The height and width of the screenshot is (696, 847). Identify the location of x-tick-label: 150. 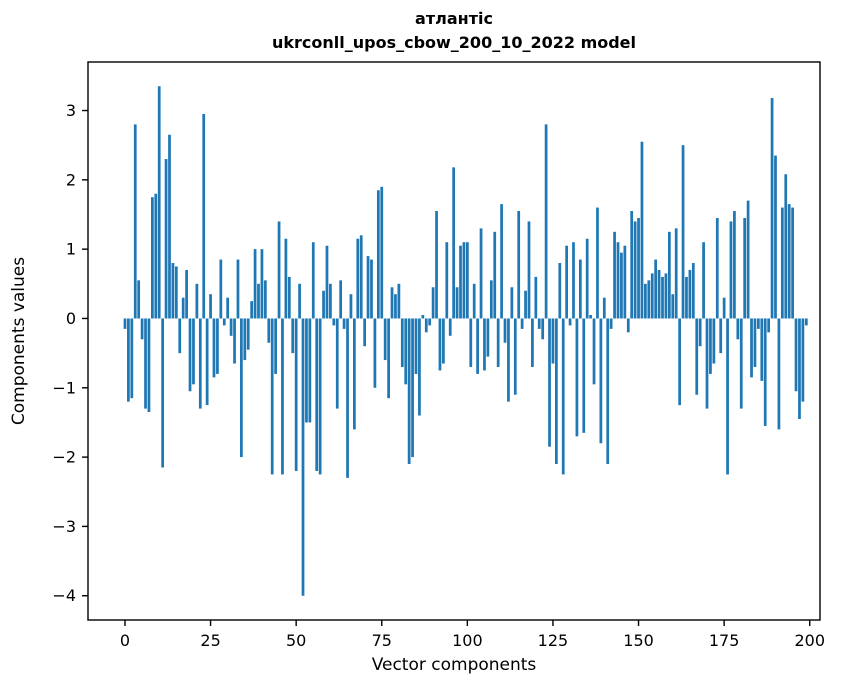
(638, 640).